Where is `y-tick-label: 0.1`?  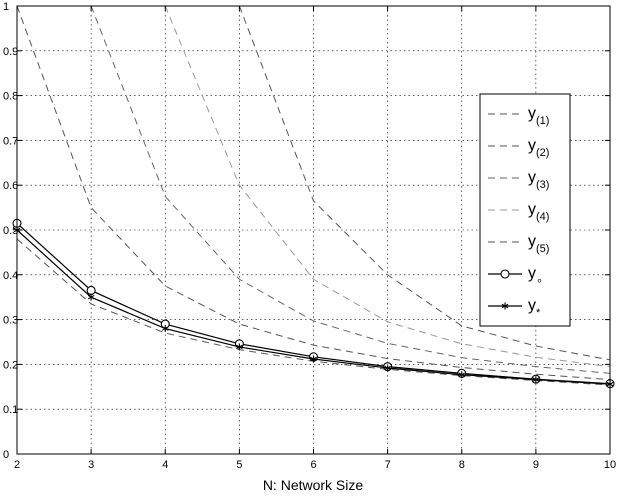 y-tick-label: 0.1 is located at coordinates (10, 410).